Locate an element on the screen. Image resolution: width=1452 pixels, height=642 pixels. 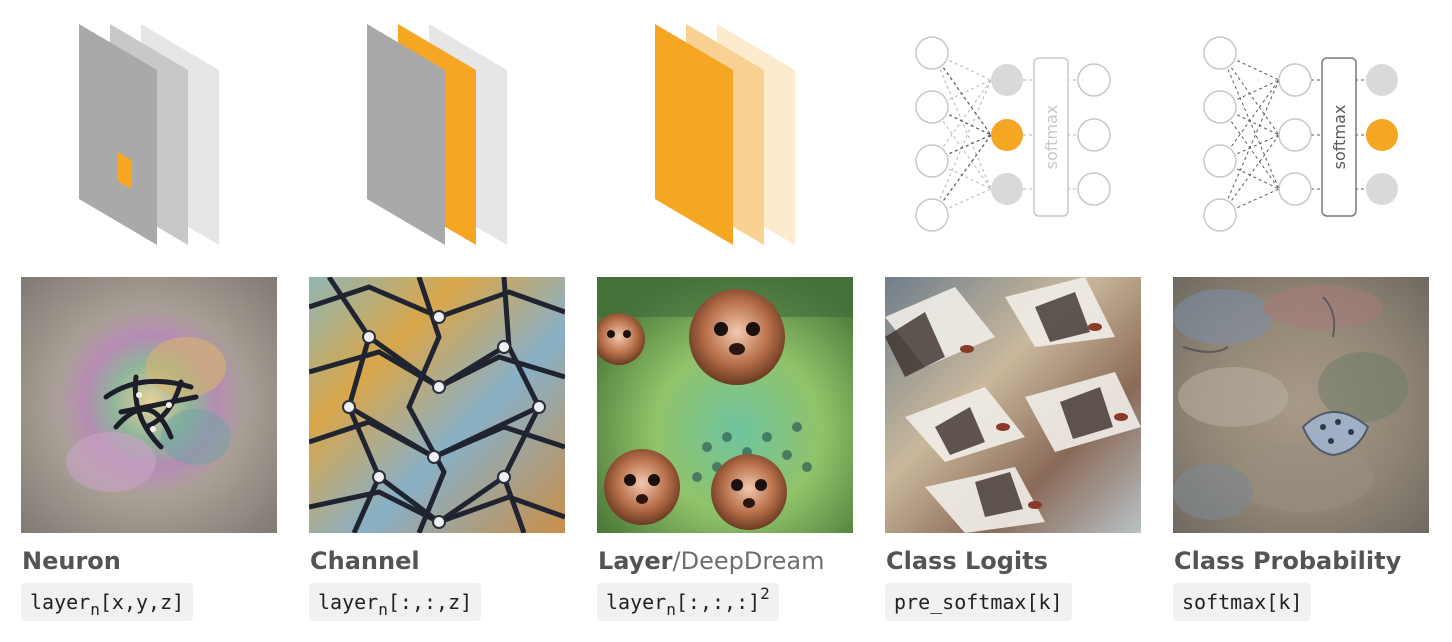
neuron-highlight is located at coordinates (124, 170).